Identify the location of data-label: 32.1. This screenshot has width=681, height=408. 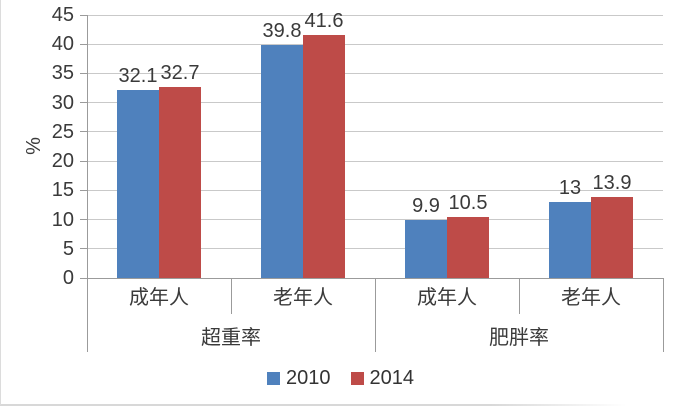
(138, 76).